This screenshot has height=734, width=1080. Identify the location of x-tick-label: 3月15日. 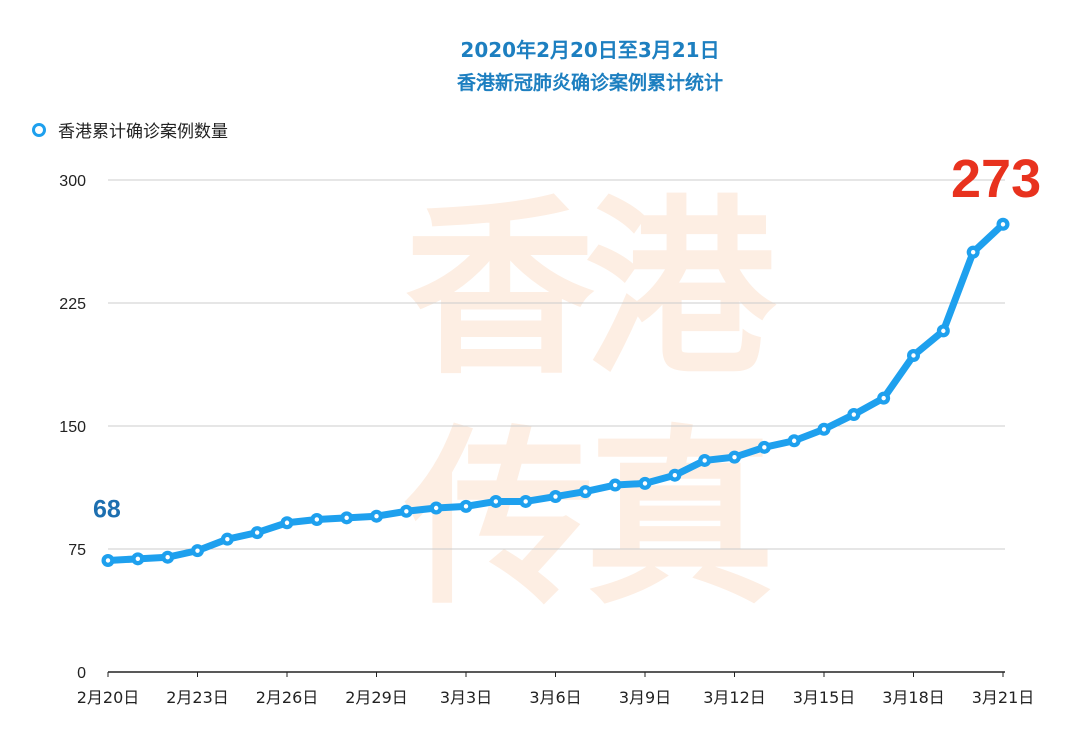
(824, 697).